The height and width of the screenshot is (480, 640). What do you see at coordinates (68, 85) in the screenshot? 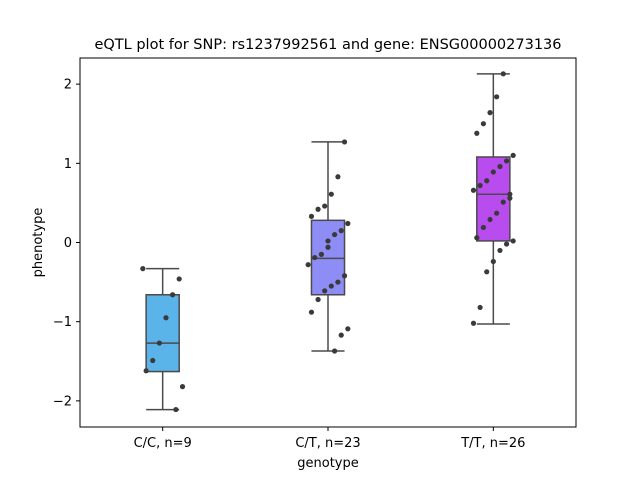
I see `y-tick-label: 2` at bounding box center [68, 85].